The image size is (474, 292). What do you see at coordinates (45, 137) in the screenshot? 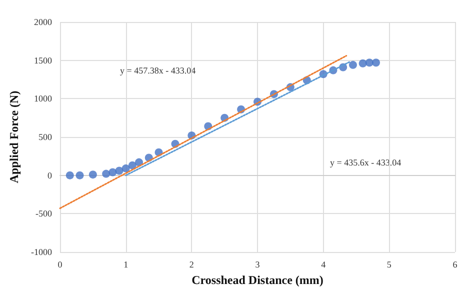
I see `y-tick-label: 500` at bounding box center [45, 137].